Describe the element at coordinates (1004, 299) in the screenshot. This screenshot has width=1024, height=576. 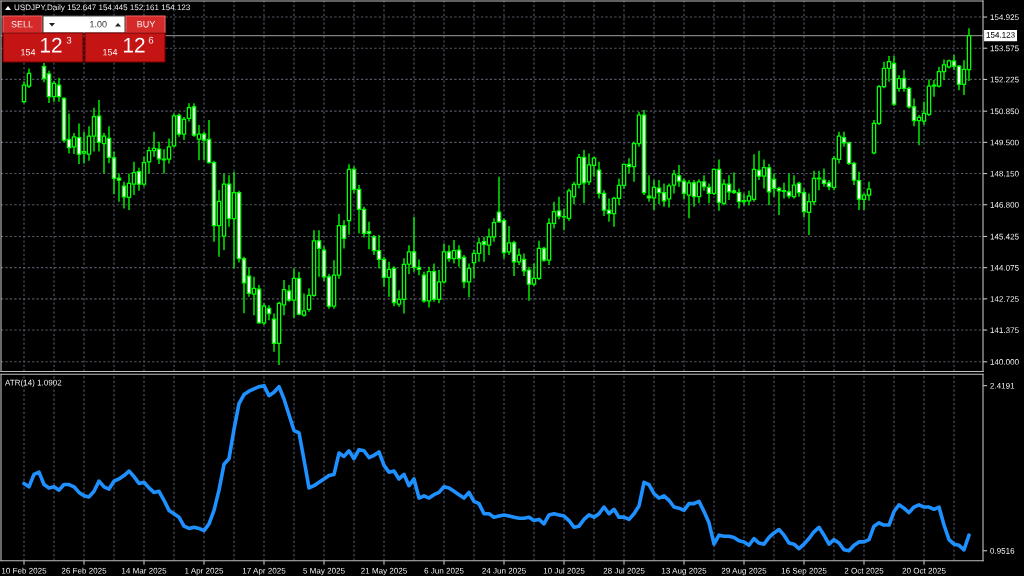
I see `y-tick-label: 142.725` at that location.